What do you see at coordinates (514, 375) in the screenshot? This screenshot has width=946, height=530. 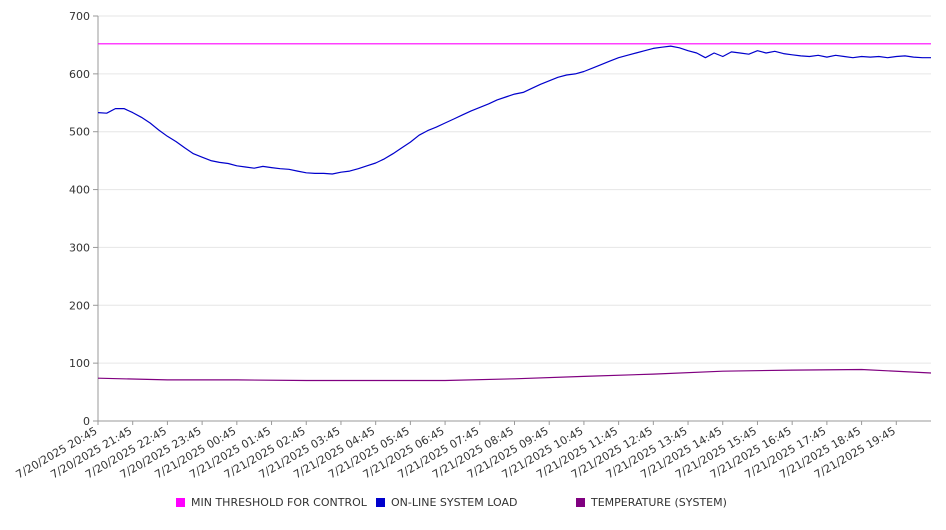 I see `series-line-temperature` at bounding box center [514, 375].